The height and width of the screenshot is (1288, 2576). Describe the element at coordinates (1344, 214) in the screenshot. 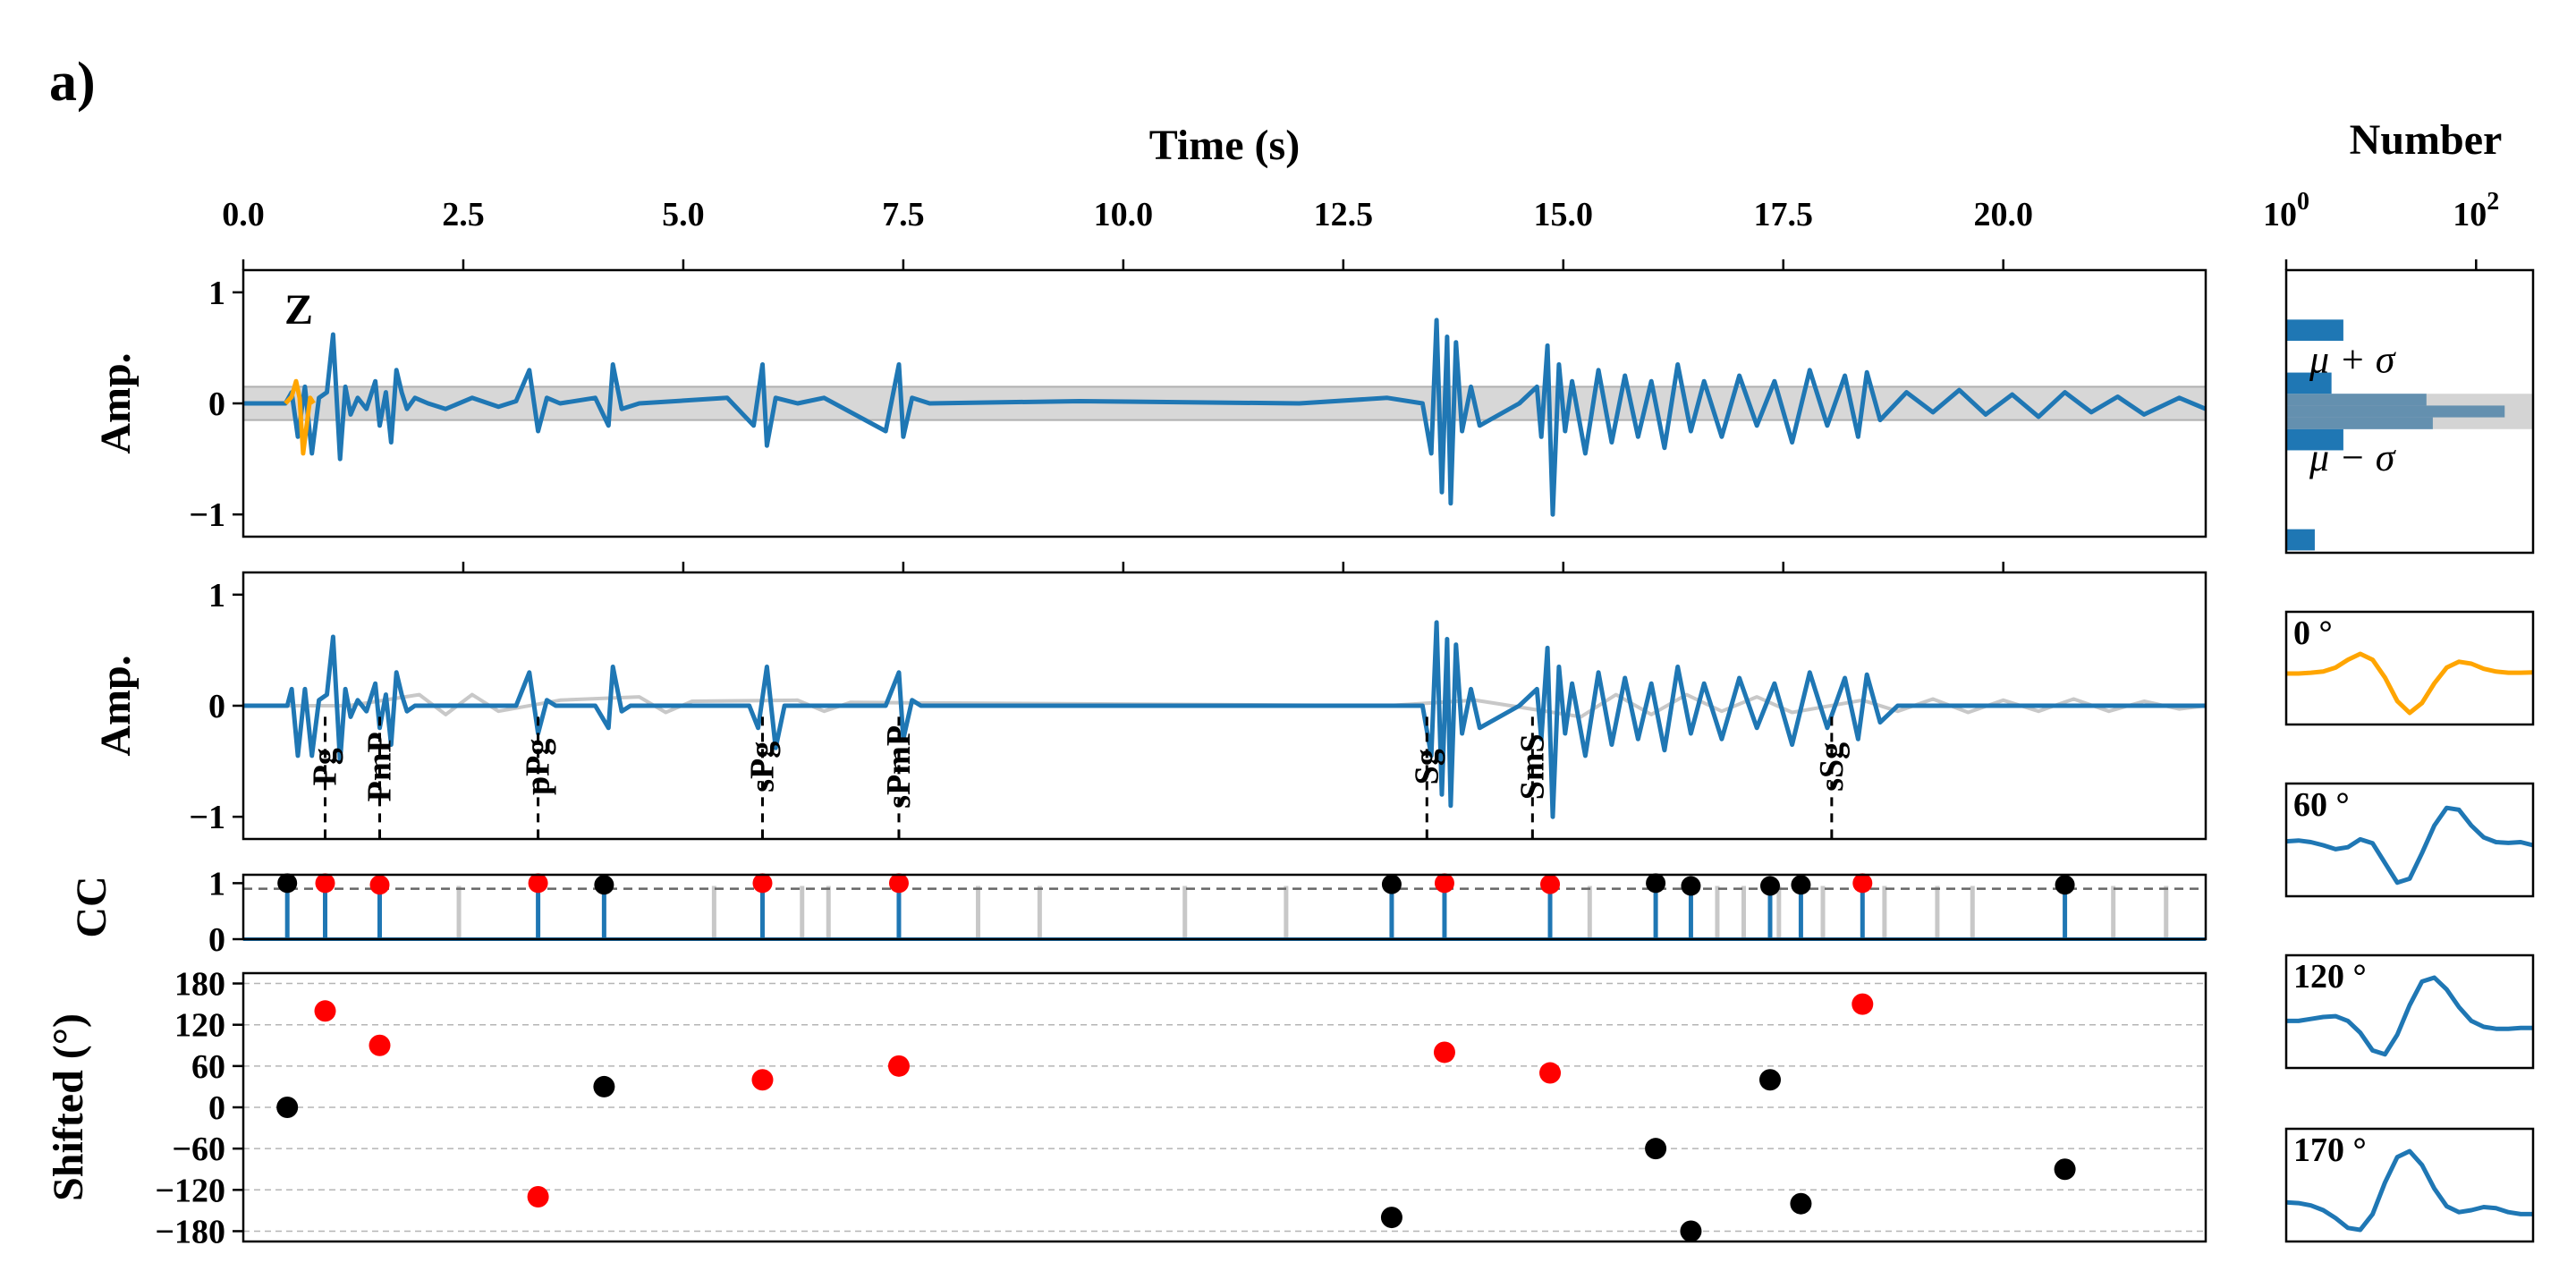

I see `x-tick-label: 12.5` at that location.